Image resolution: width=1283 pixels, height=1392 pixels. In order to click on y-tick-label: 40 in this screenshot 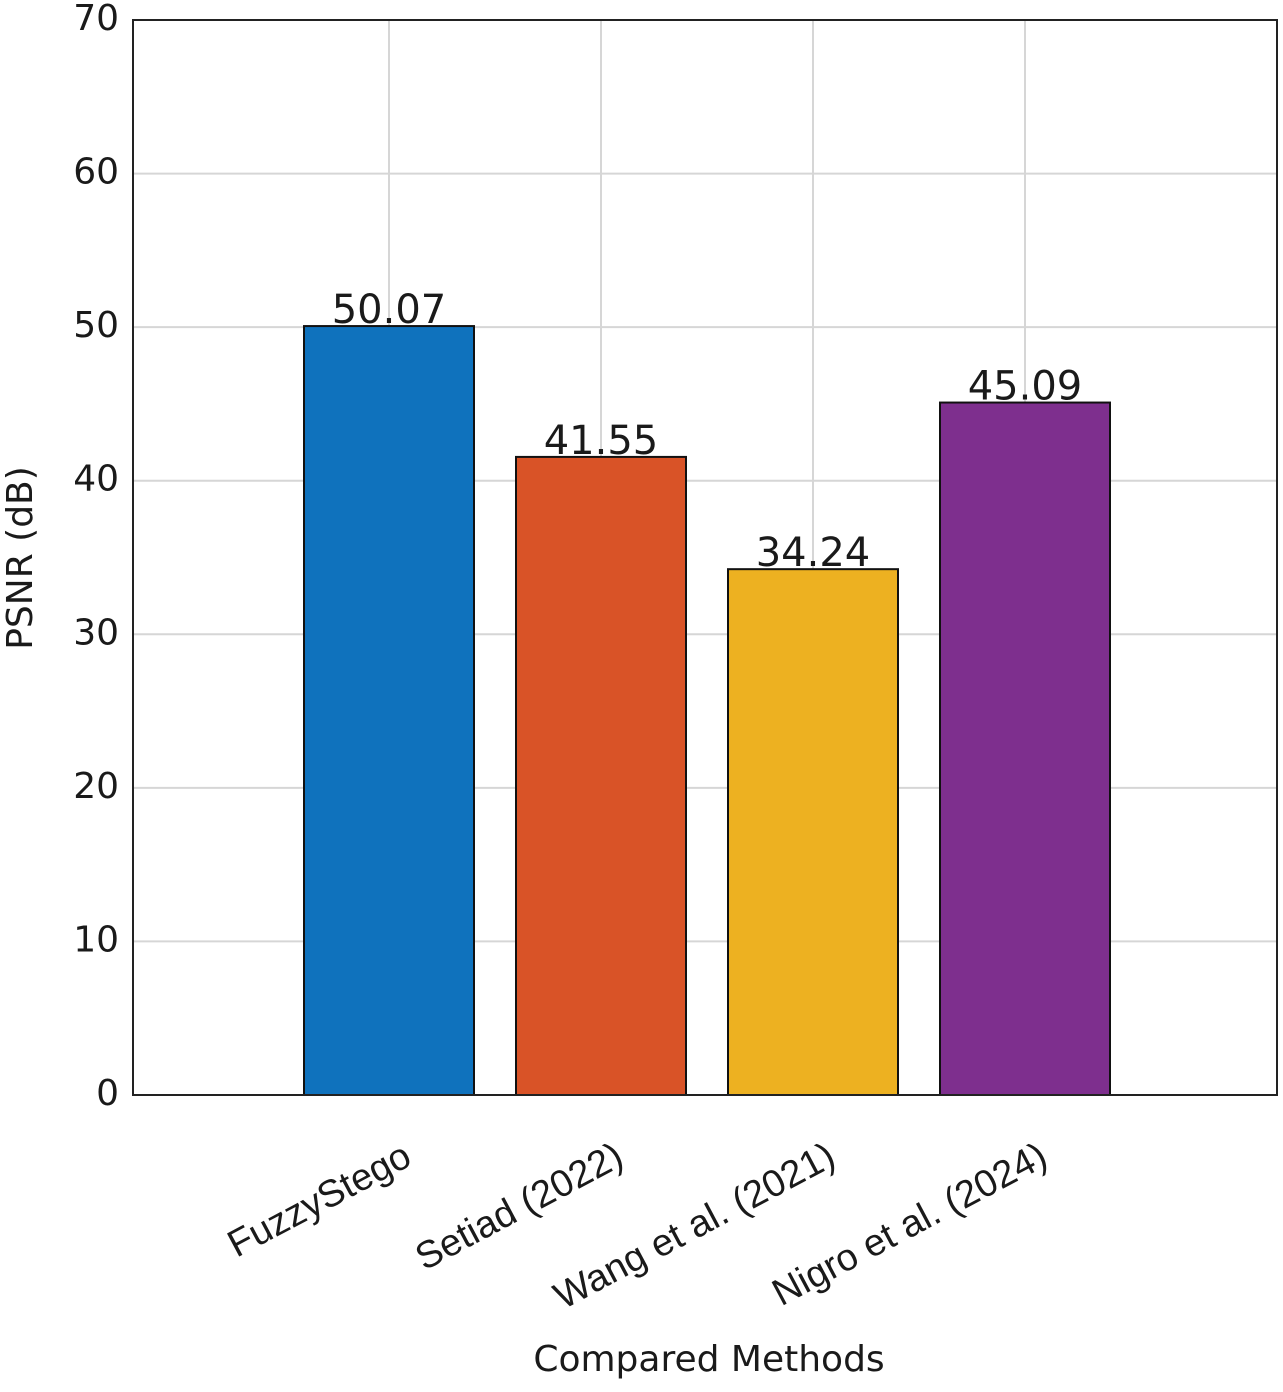, I will do `click(96, 479)`.